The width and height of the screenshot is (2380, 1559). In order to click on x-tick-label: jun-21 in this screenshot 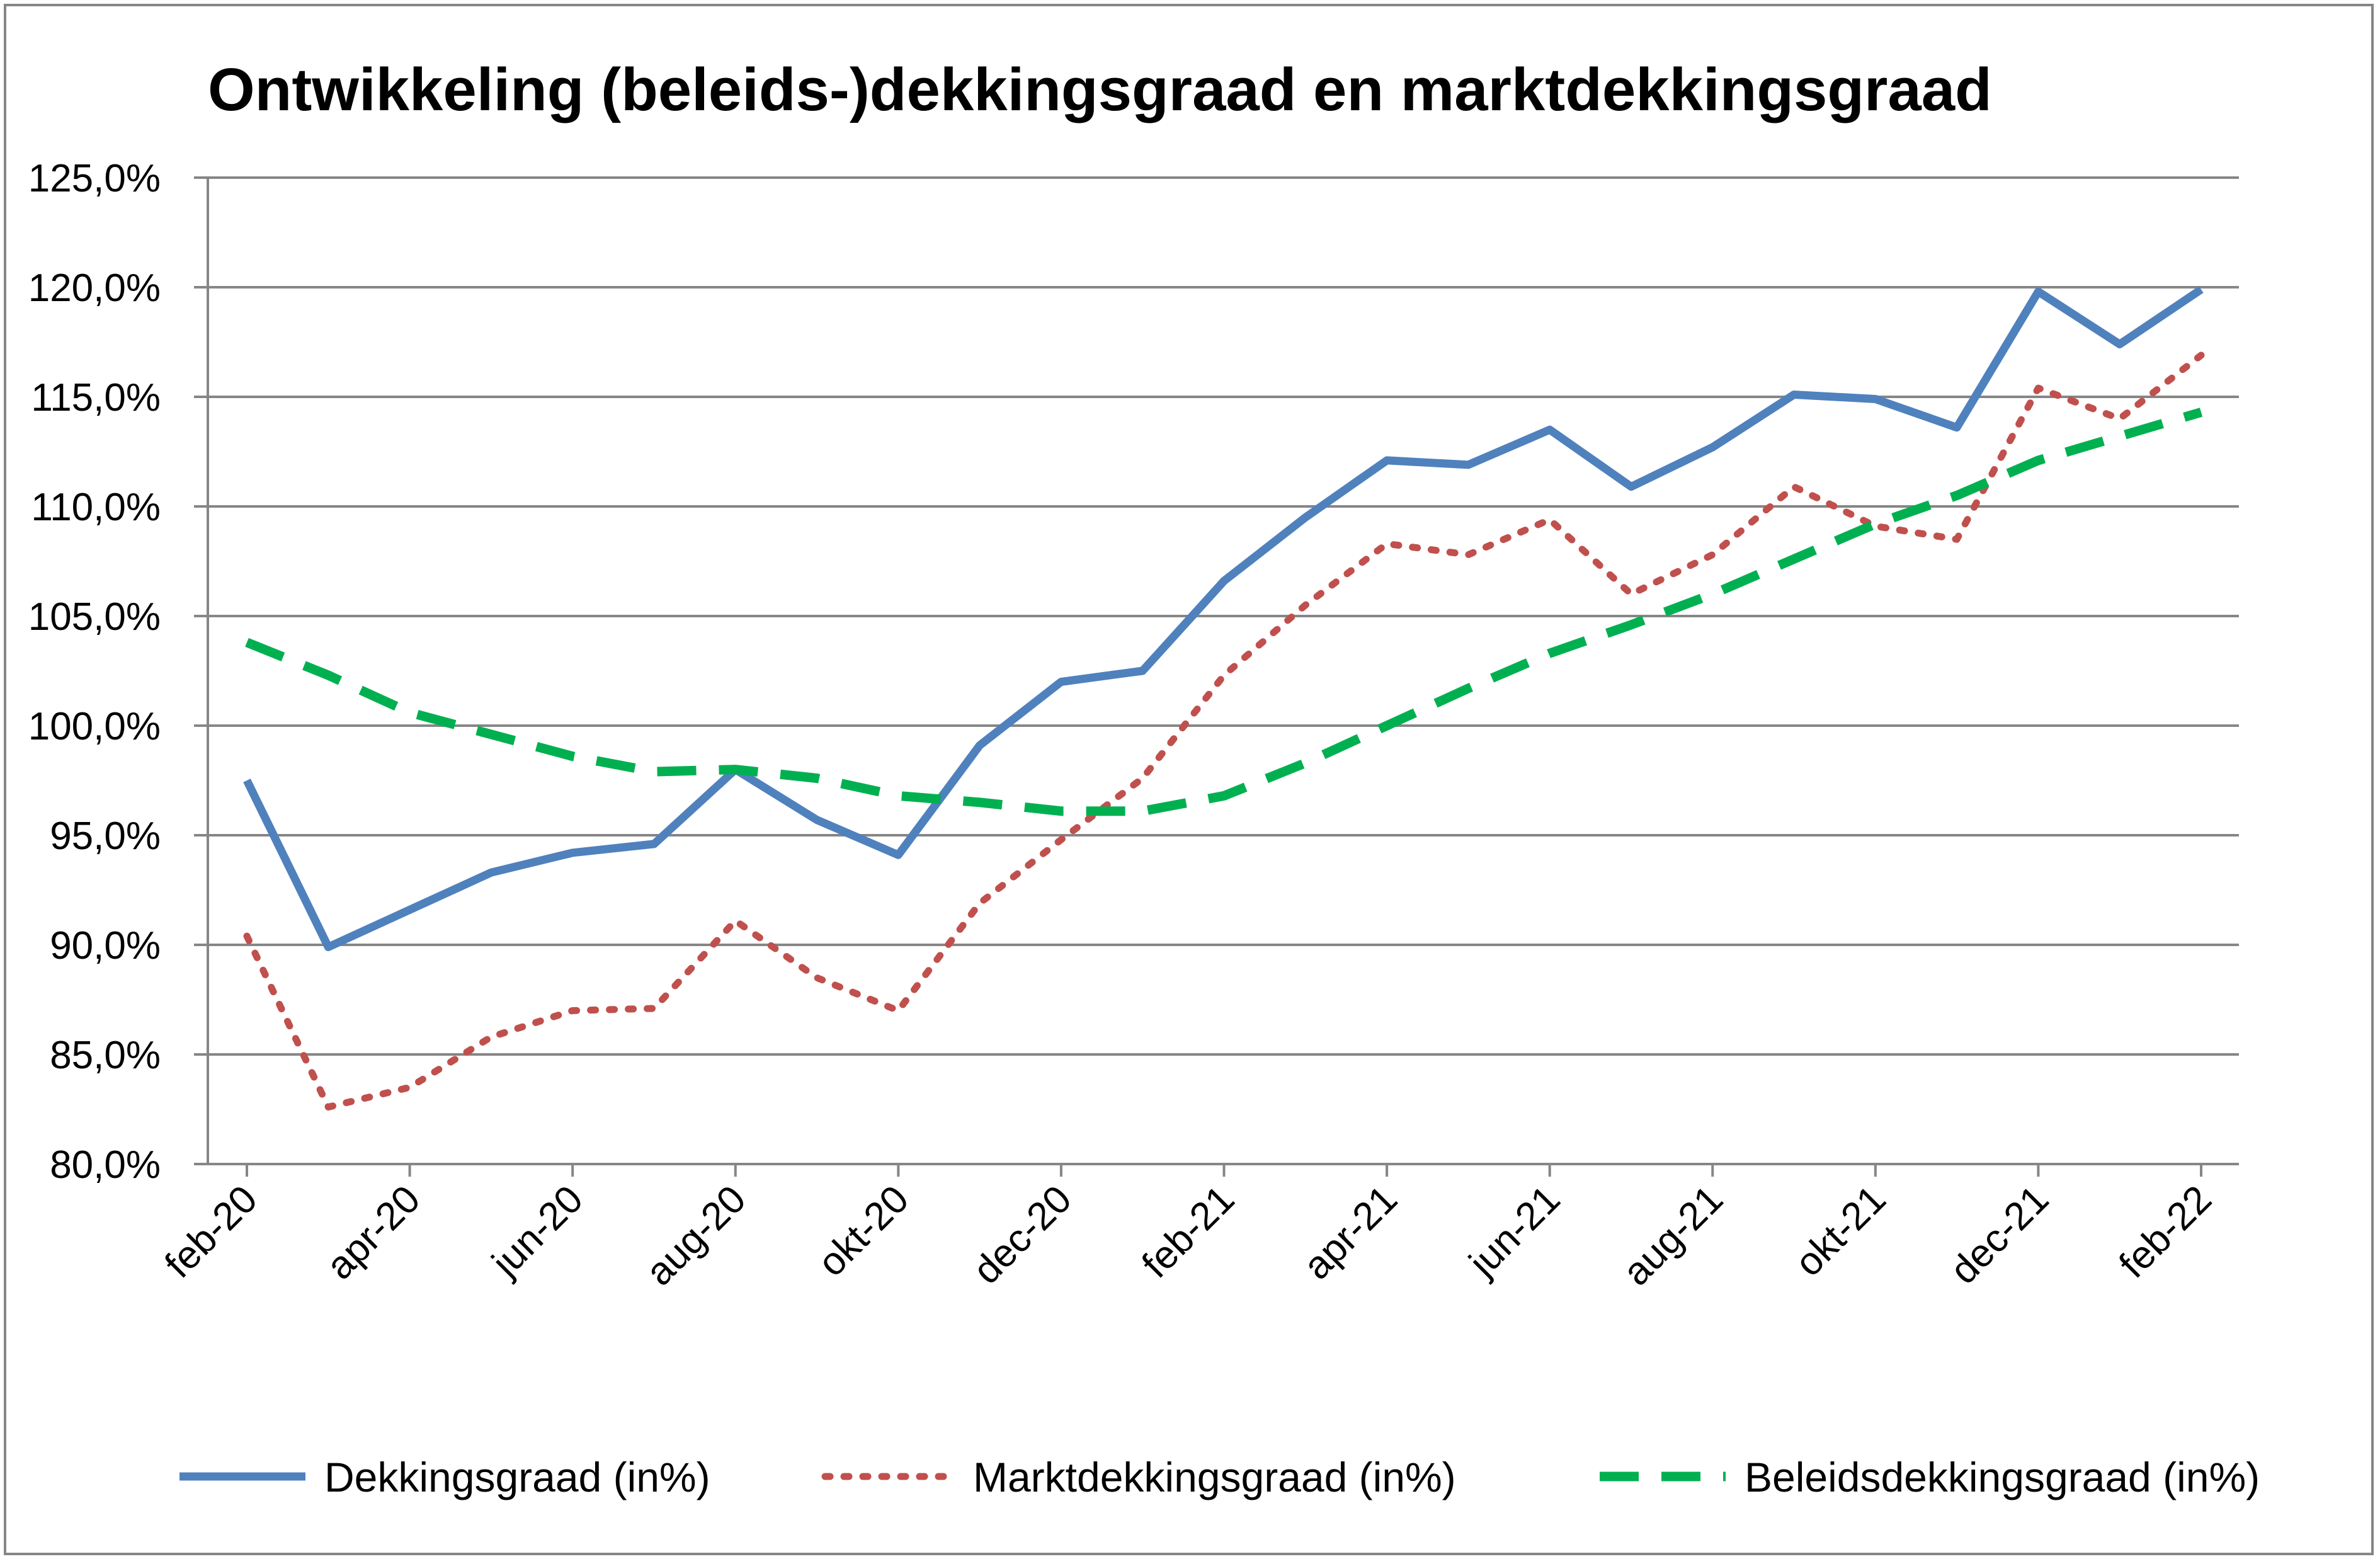, I will do `click(1514, 1231)`.